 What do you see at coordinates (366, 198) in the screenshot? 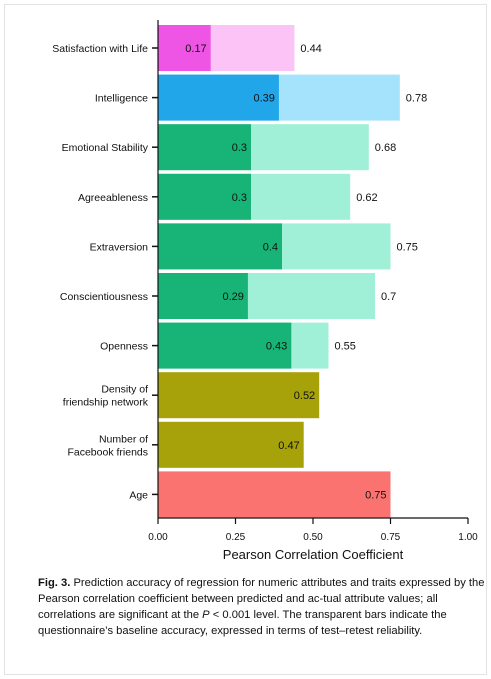
I see `baseline-value-label: 0.62` at bounding box center [366, 198].